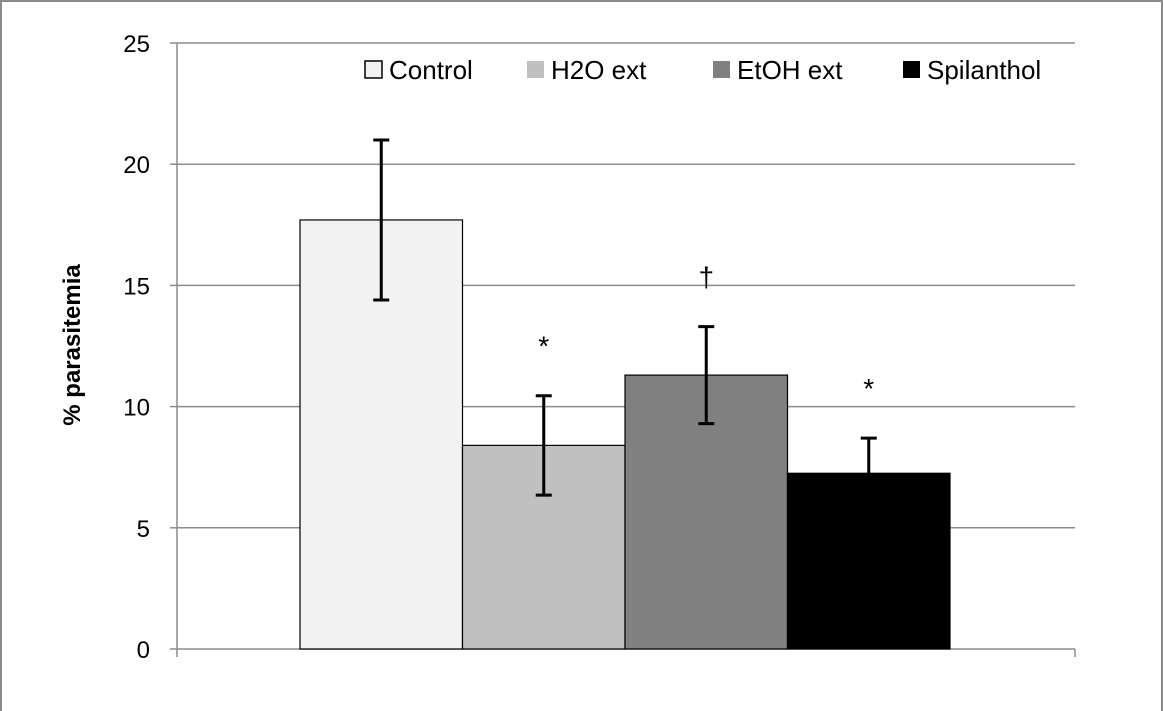 This screenshot has width=1163, height=711. I want to click on y-tick-label: 15, so click(136, 286).